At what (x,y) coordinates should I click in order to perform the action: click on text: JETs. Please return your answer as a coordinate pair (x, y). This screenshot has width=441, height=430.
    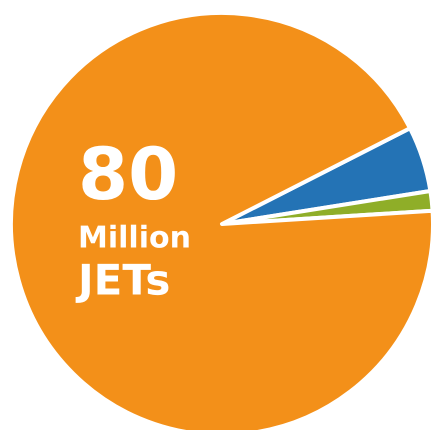
    Looking at the image, I should click on (122, 280).